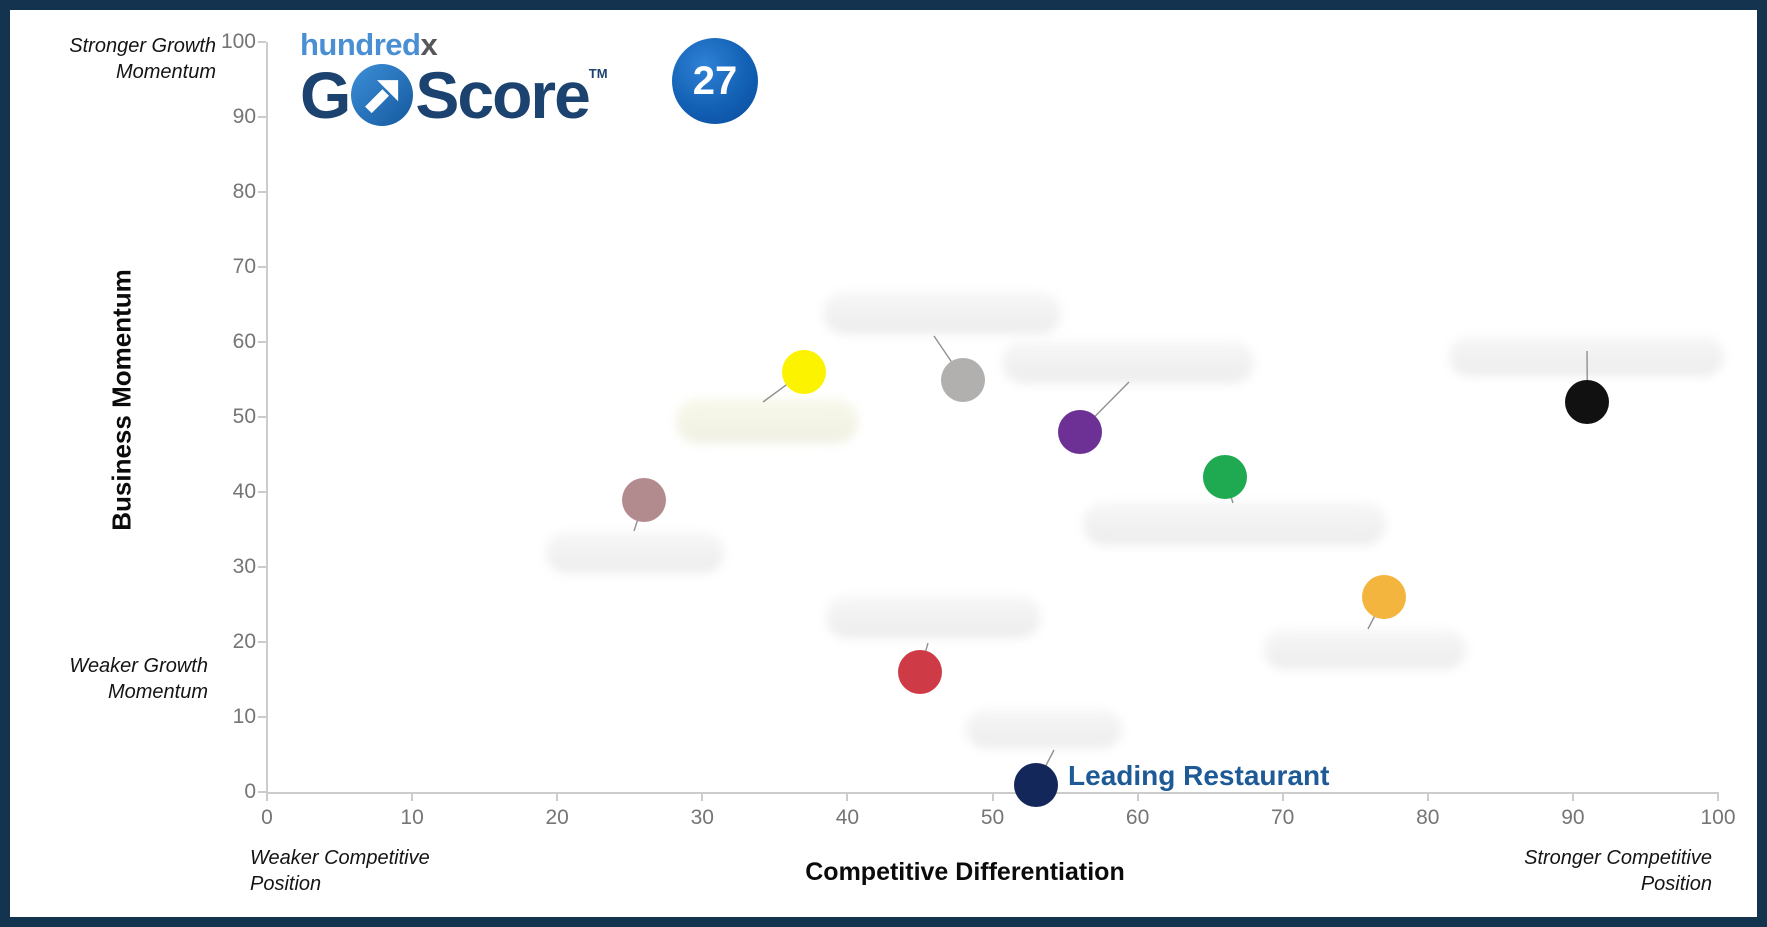 The height and width of the screenshot is (927, 1767). Describe the element at coordinates (1618, 871) in the screenshot. I see `annotation-stronger-competitive-position: Stronger Competitive Position` at that location.